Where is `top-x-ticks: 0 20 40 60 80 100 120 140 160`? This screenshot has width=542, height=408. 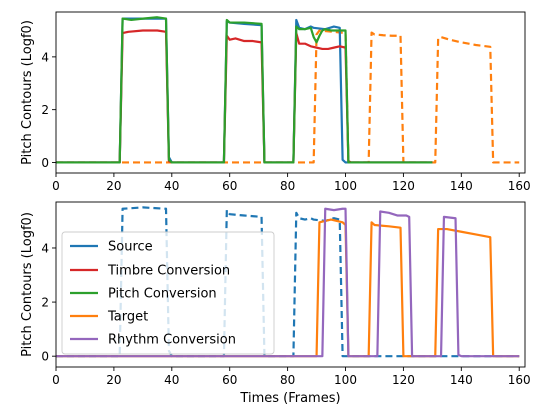 top-x-ticks: 0 20 40 60 80 100 120 140 160 is located at coordinates (291, 183).